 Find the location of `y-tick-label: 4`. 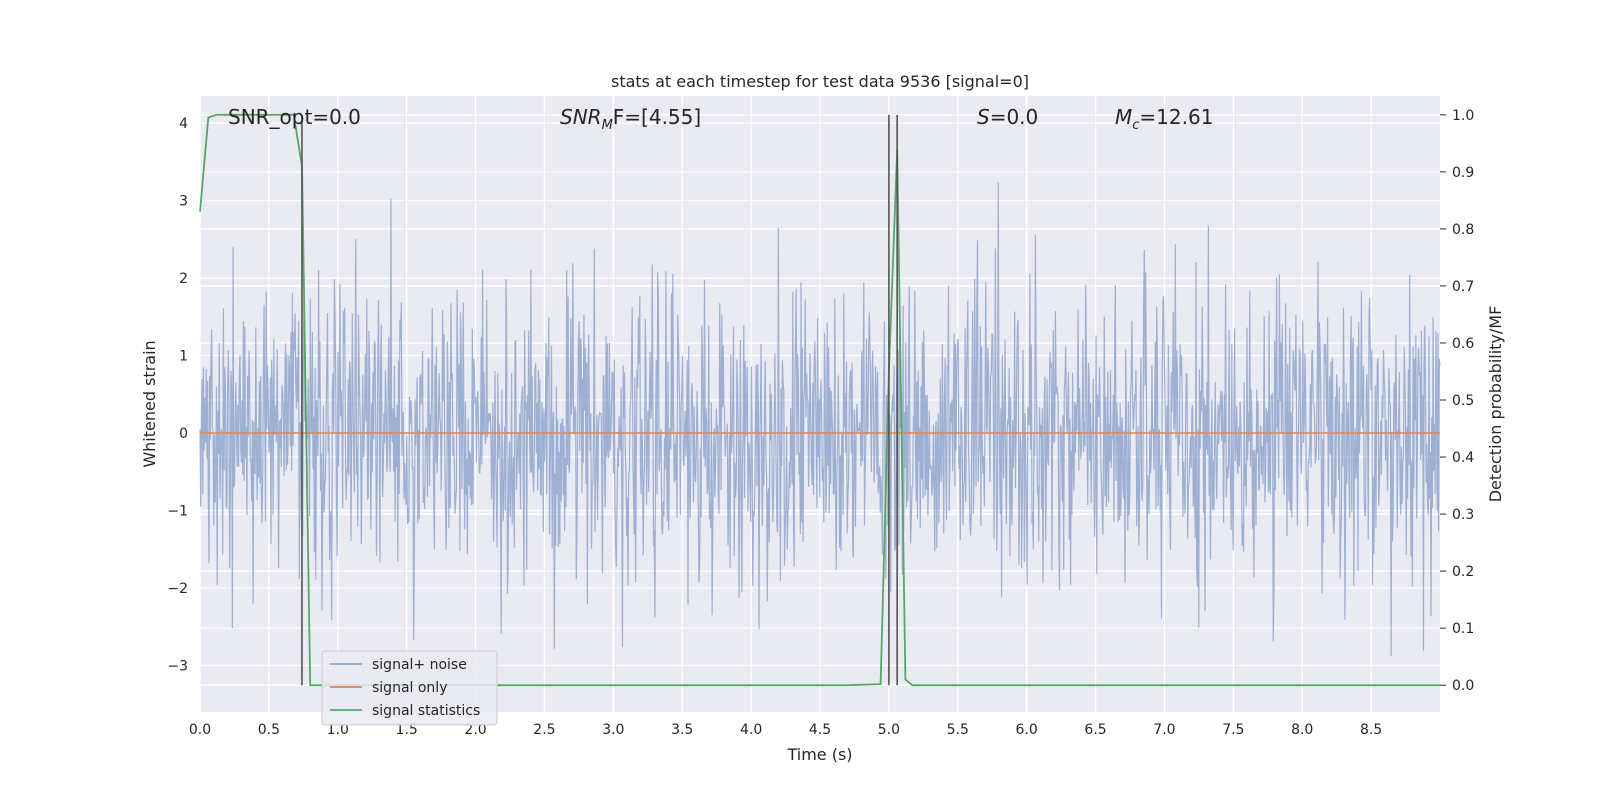

y-tick-label: 4 is located at coordinates (183, 124).